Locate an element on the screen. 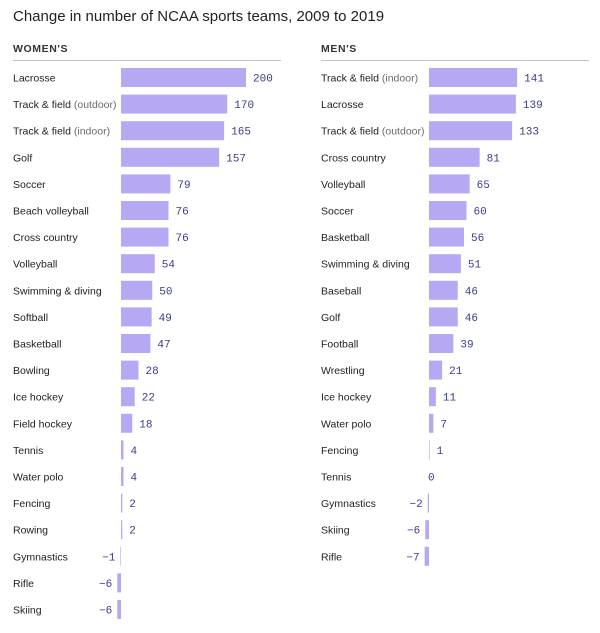 This screenshot has height=633, width=600. mens-category-label: Skiing is located at coordinates (335, 531).